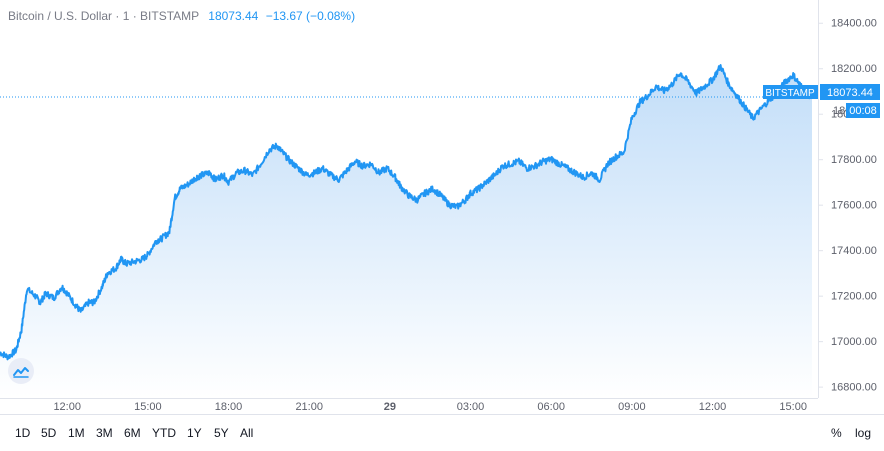 Image resolution: width=884 pixels, height=451 pixels. I want to click on x-tick-label: 06:00, so click(551, 407).